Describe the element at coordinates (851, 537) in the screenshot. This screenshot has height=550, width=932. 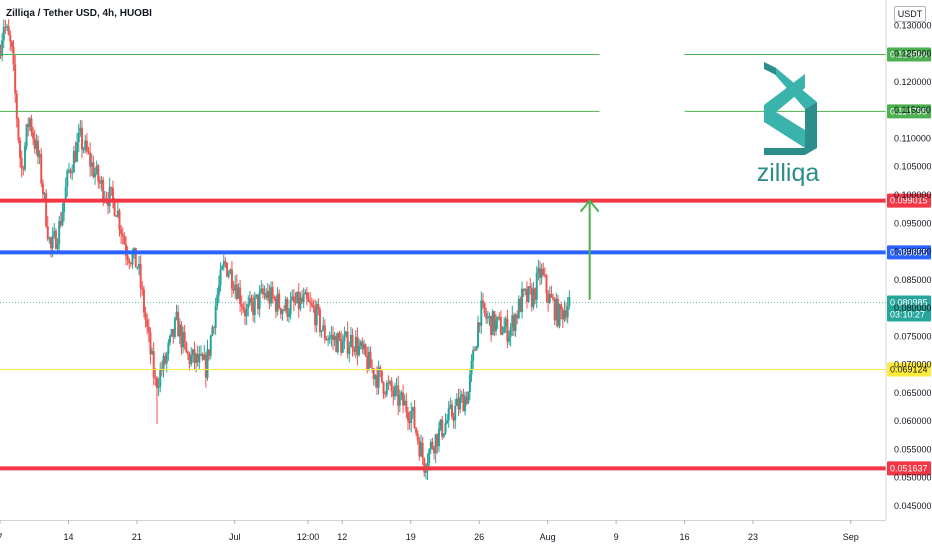
I see `time-tick-label: Sep` at that location.